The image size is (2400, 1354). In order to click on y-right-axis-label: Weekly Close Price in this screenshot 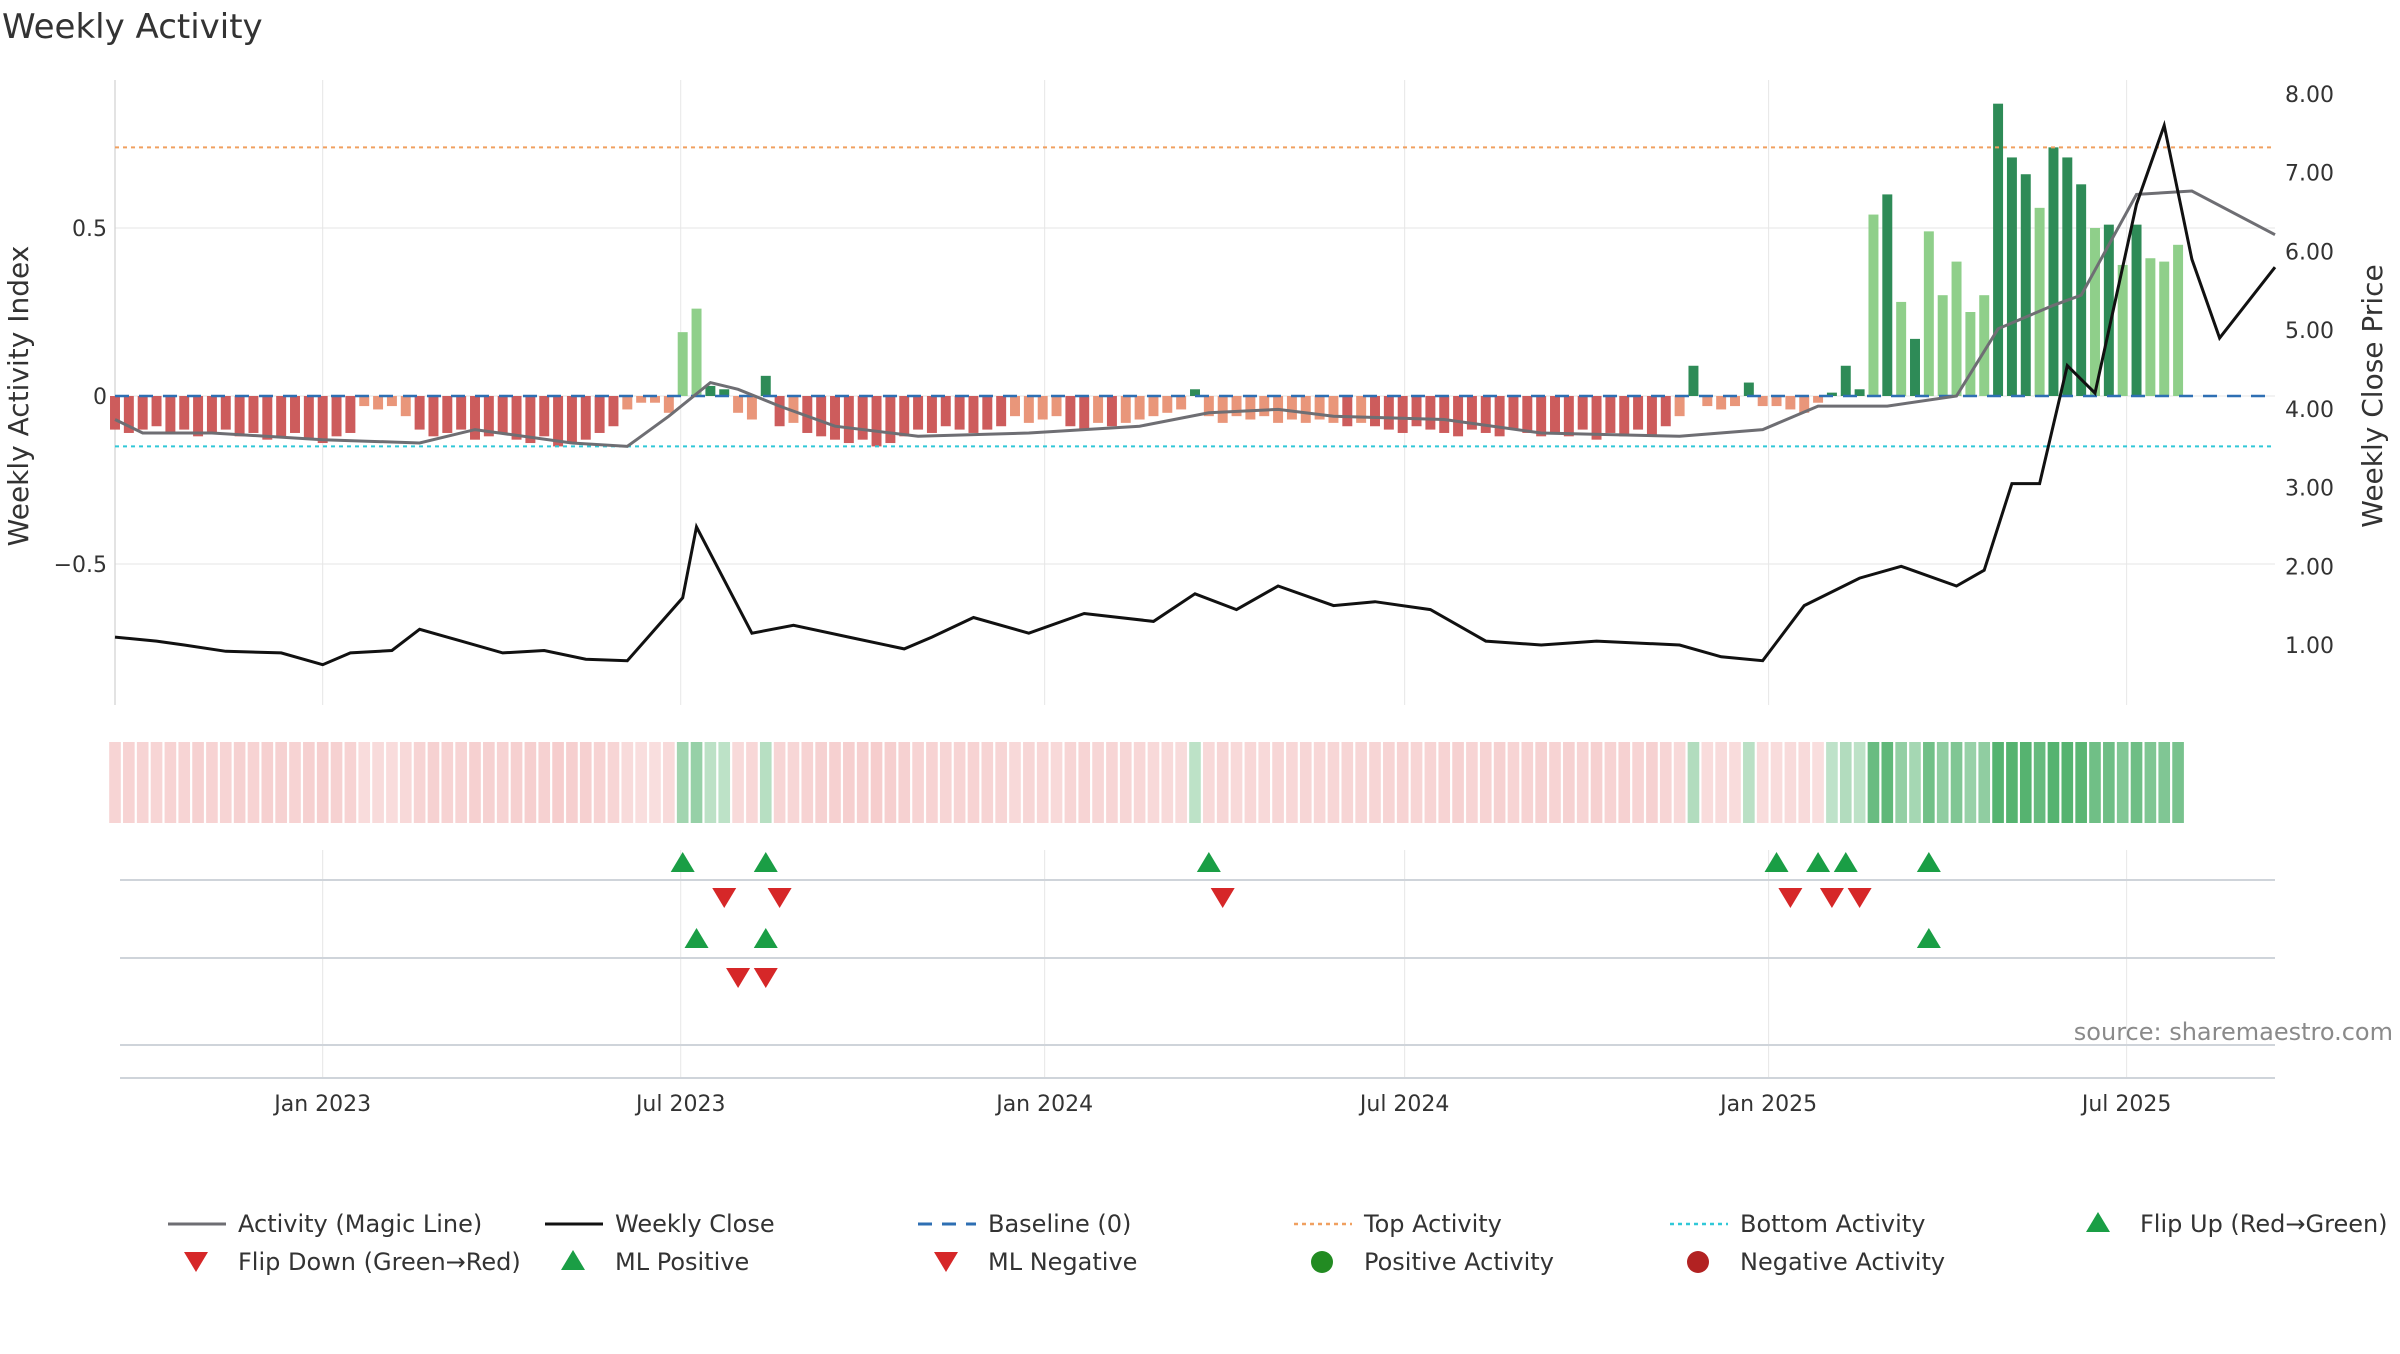, I will do `click(2372, 395)`.